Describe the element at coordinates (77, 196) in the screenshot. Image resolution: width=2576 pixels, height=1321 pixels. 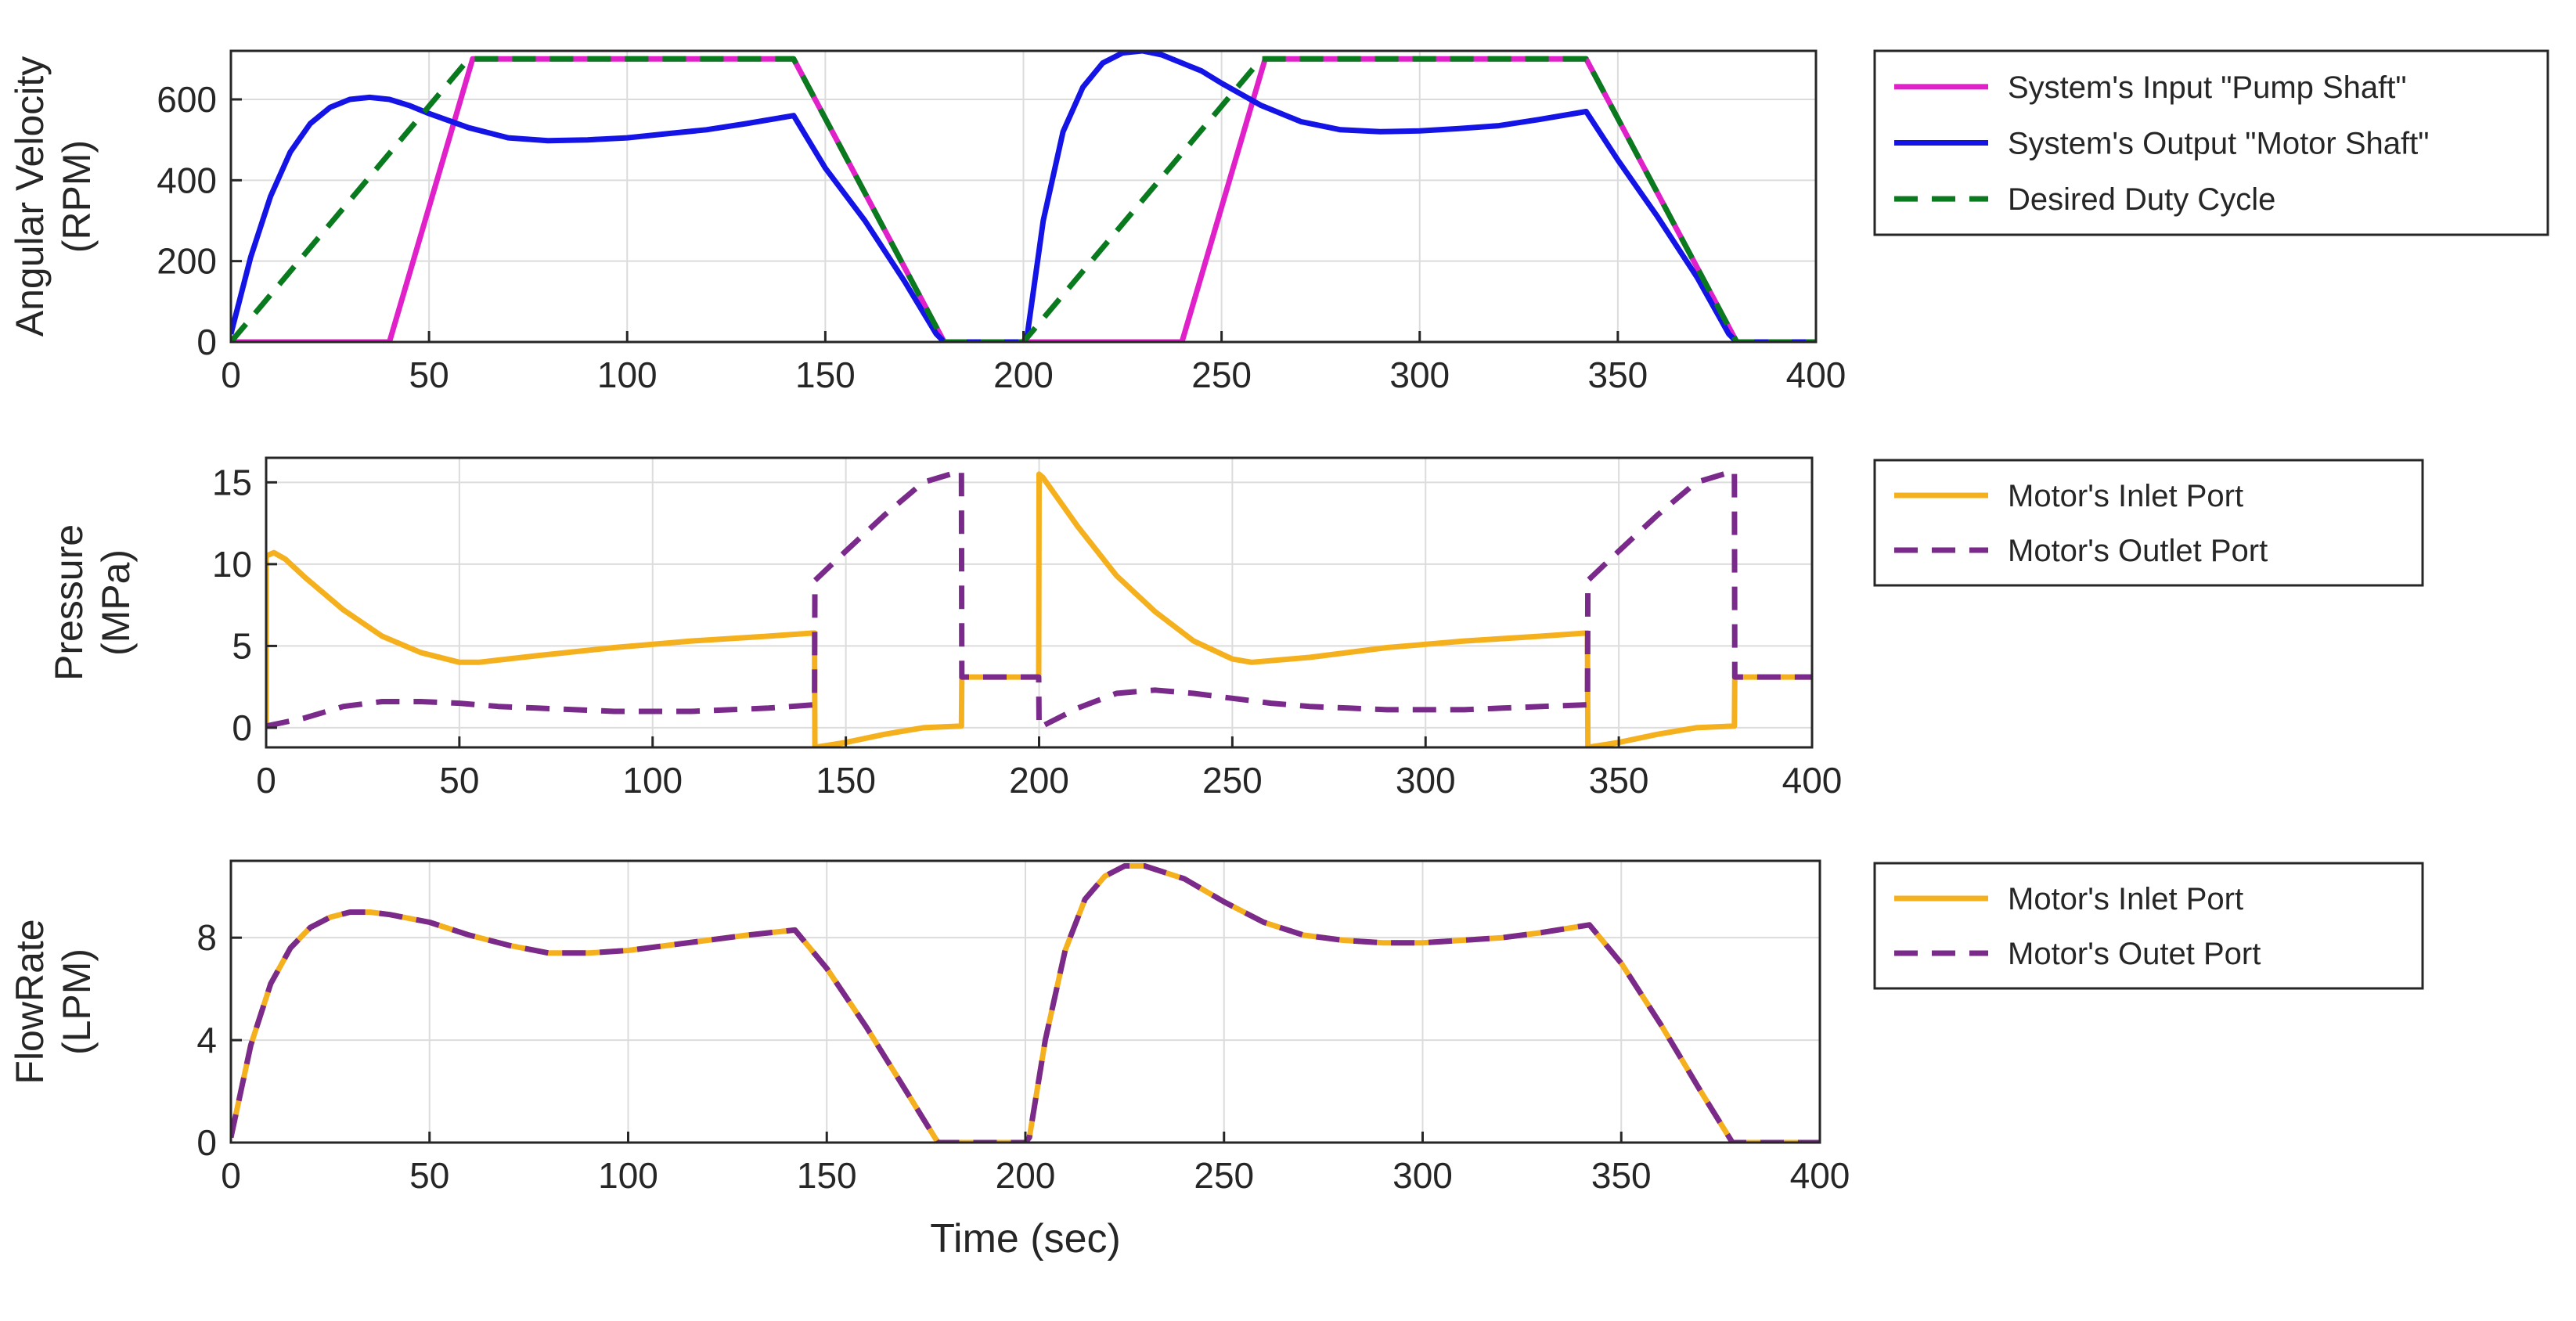
I see `y-axis-label-line2: (RPM)` at that location.